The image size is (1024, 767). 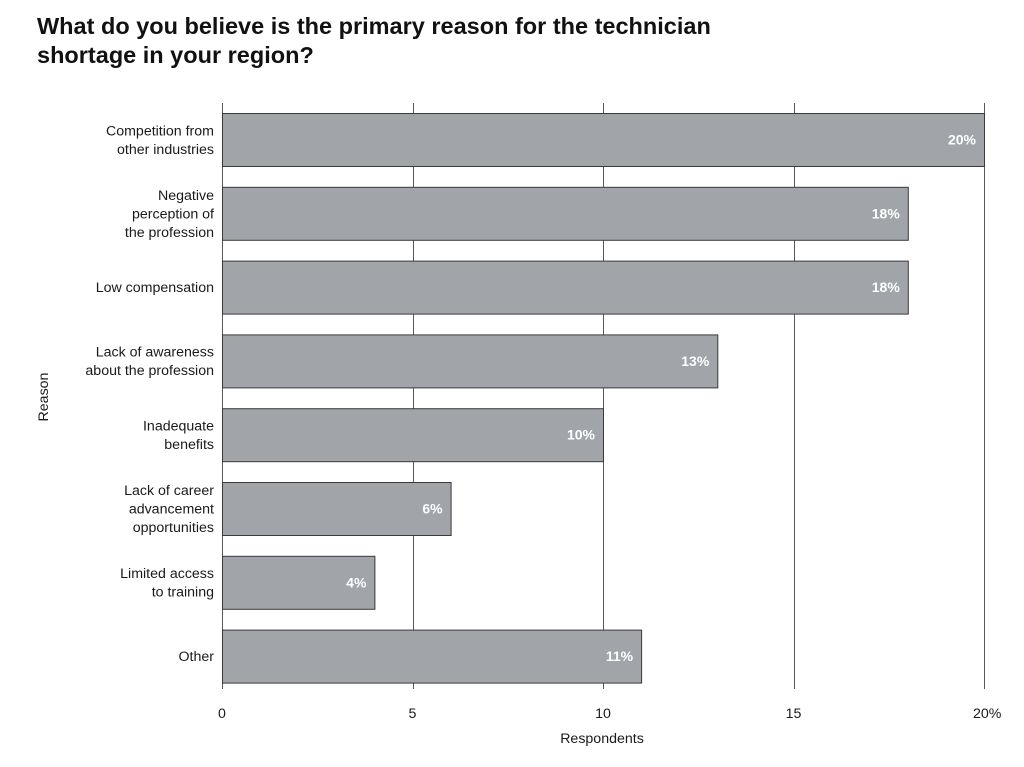 What do you see at coordinates (160, 140) in the screenshot?
I see `category-label: Competition from other industries` at bounding box center [160, 140].